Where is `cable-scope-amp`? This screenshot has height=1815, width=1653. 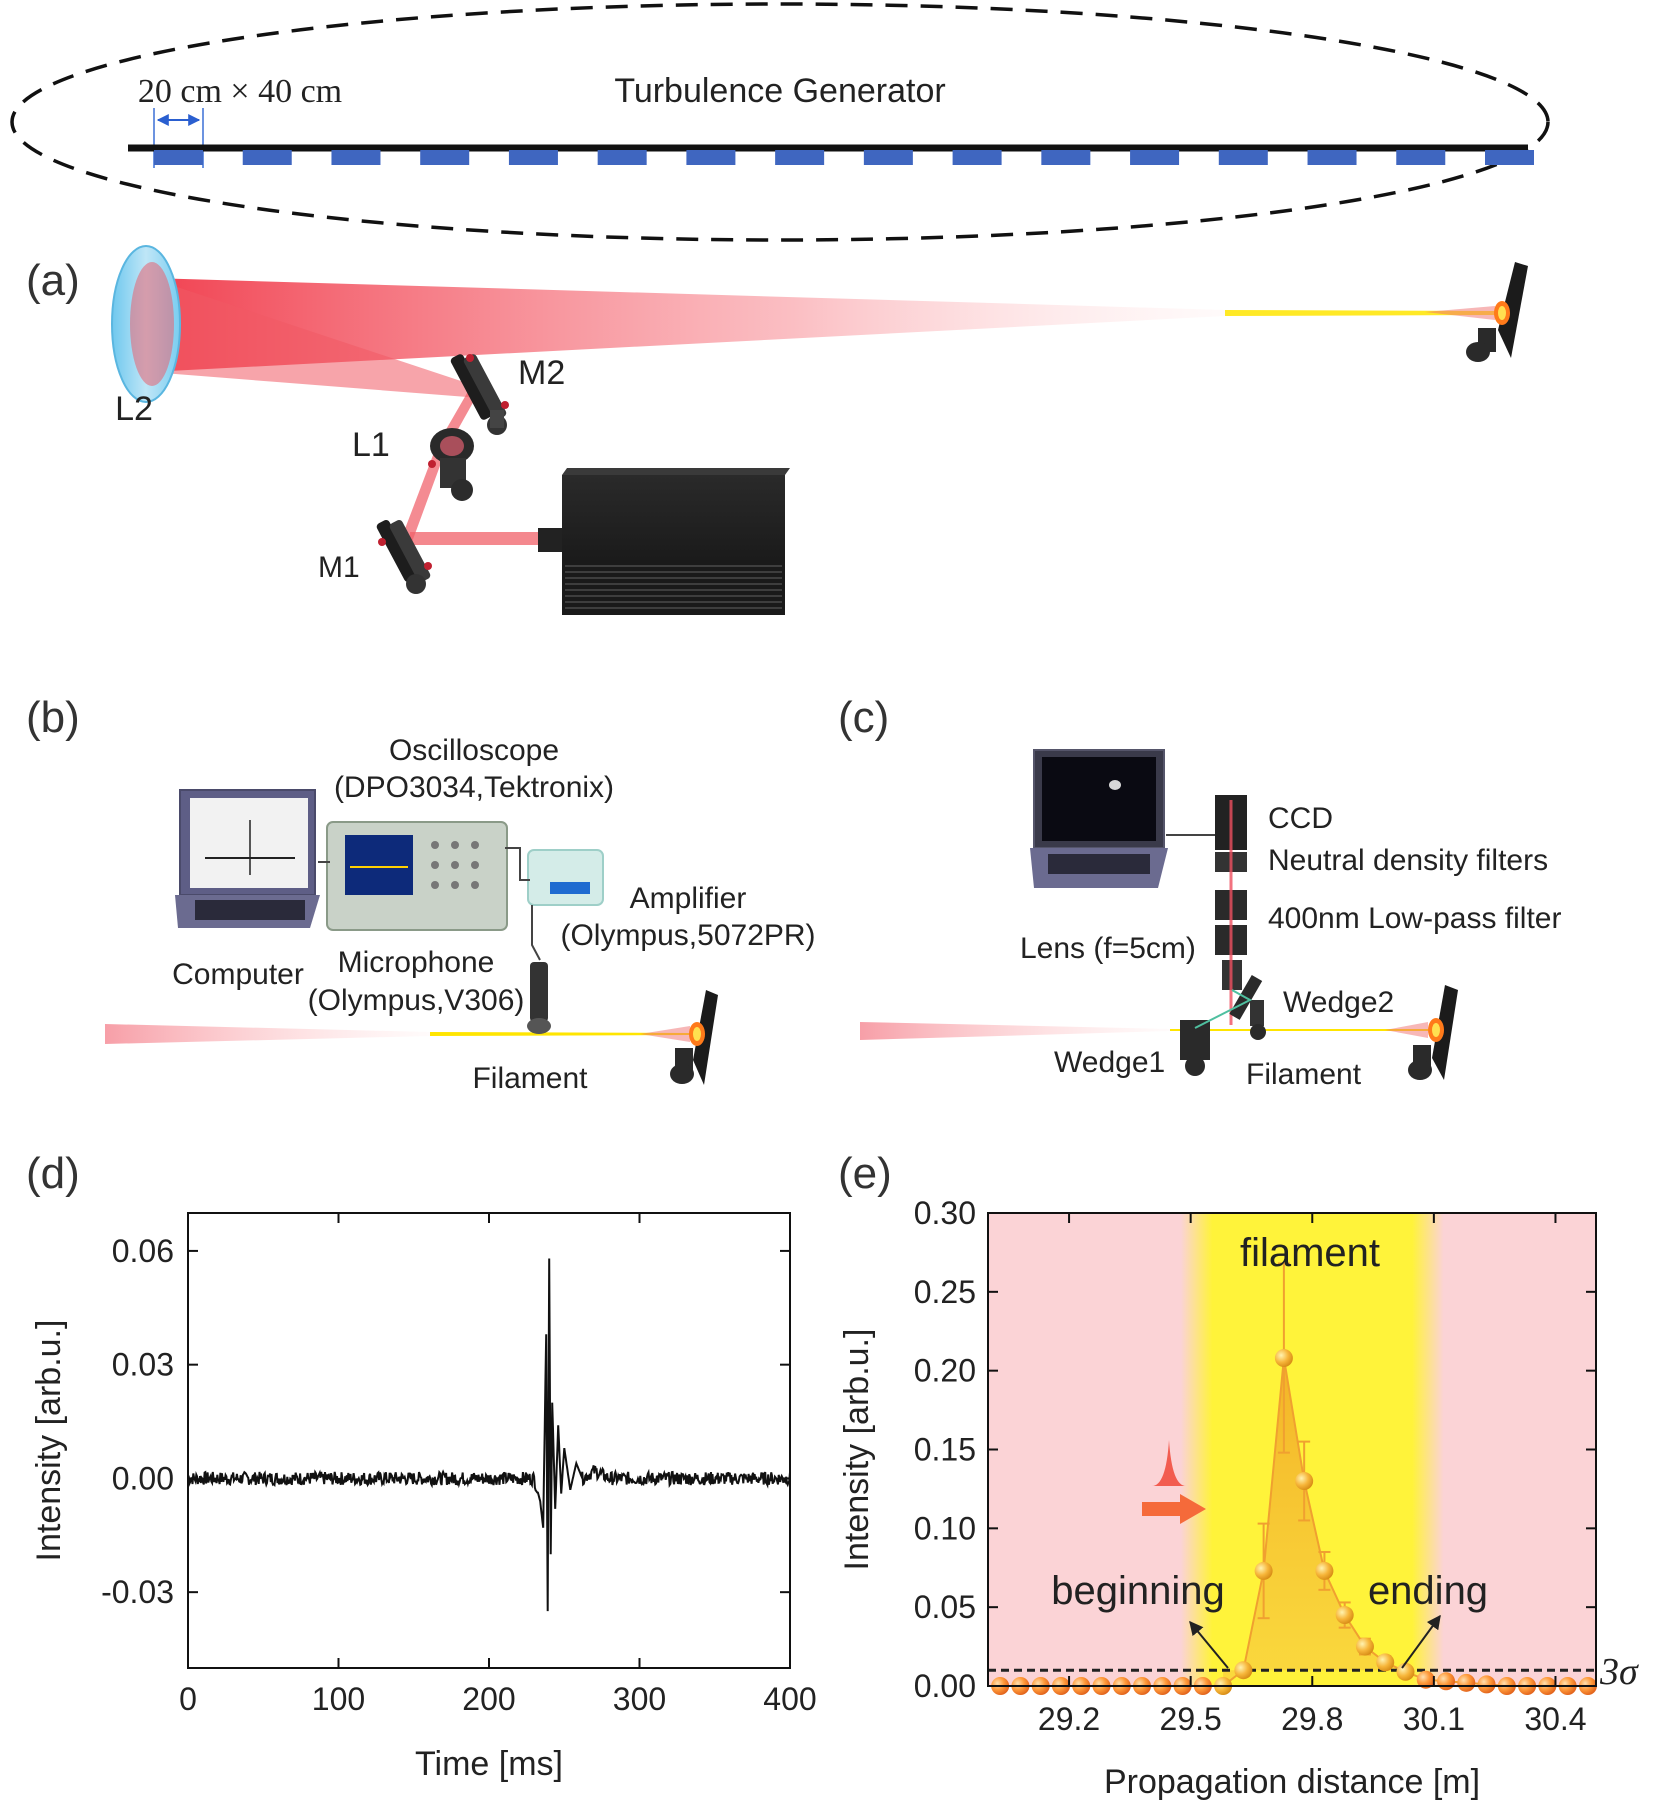 cable-scope-amp is located at coordinates (517, 864).